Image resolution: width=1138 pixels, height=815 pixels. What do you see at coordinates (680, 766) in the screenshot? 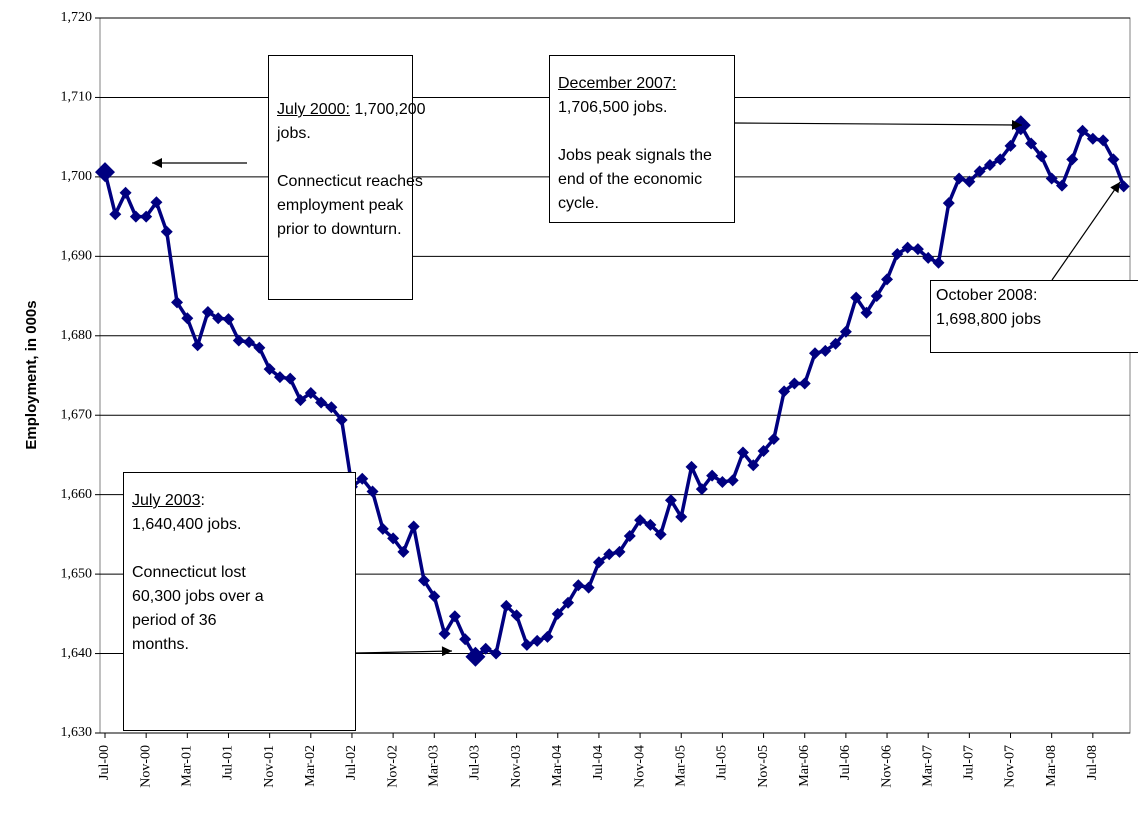
I see `x-tick-label: Mar-05` at bounding box center [680, 766].